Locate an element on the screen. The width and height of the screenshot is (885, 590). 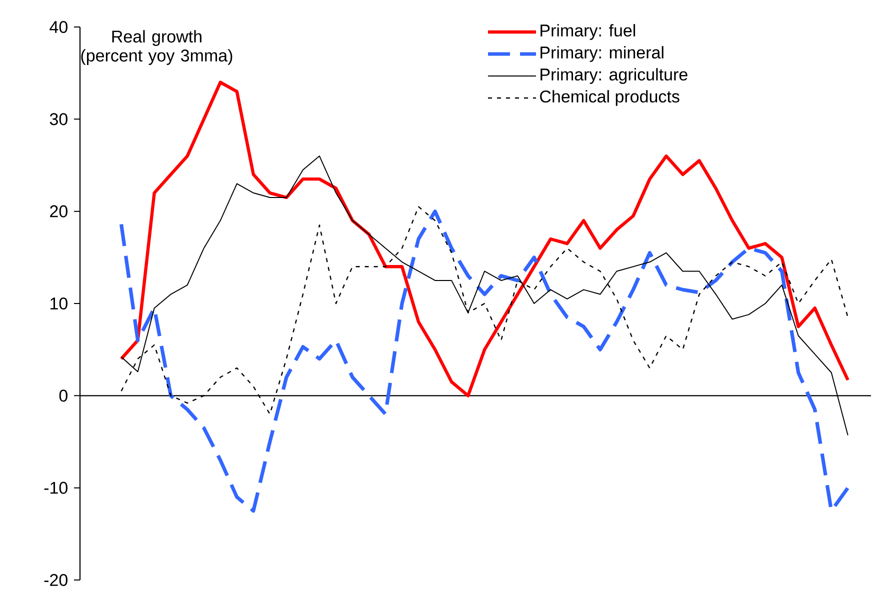
legend-label: Primary: agriculture is located at coordinates (614, 76).